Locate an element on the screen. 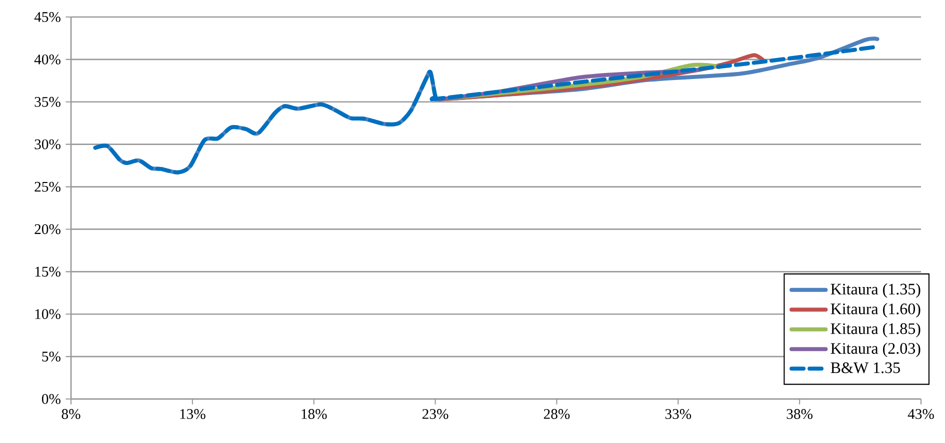  legend-label: Kitaura (1.85) is located at coordinates (875, 330).